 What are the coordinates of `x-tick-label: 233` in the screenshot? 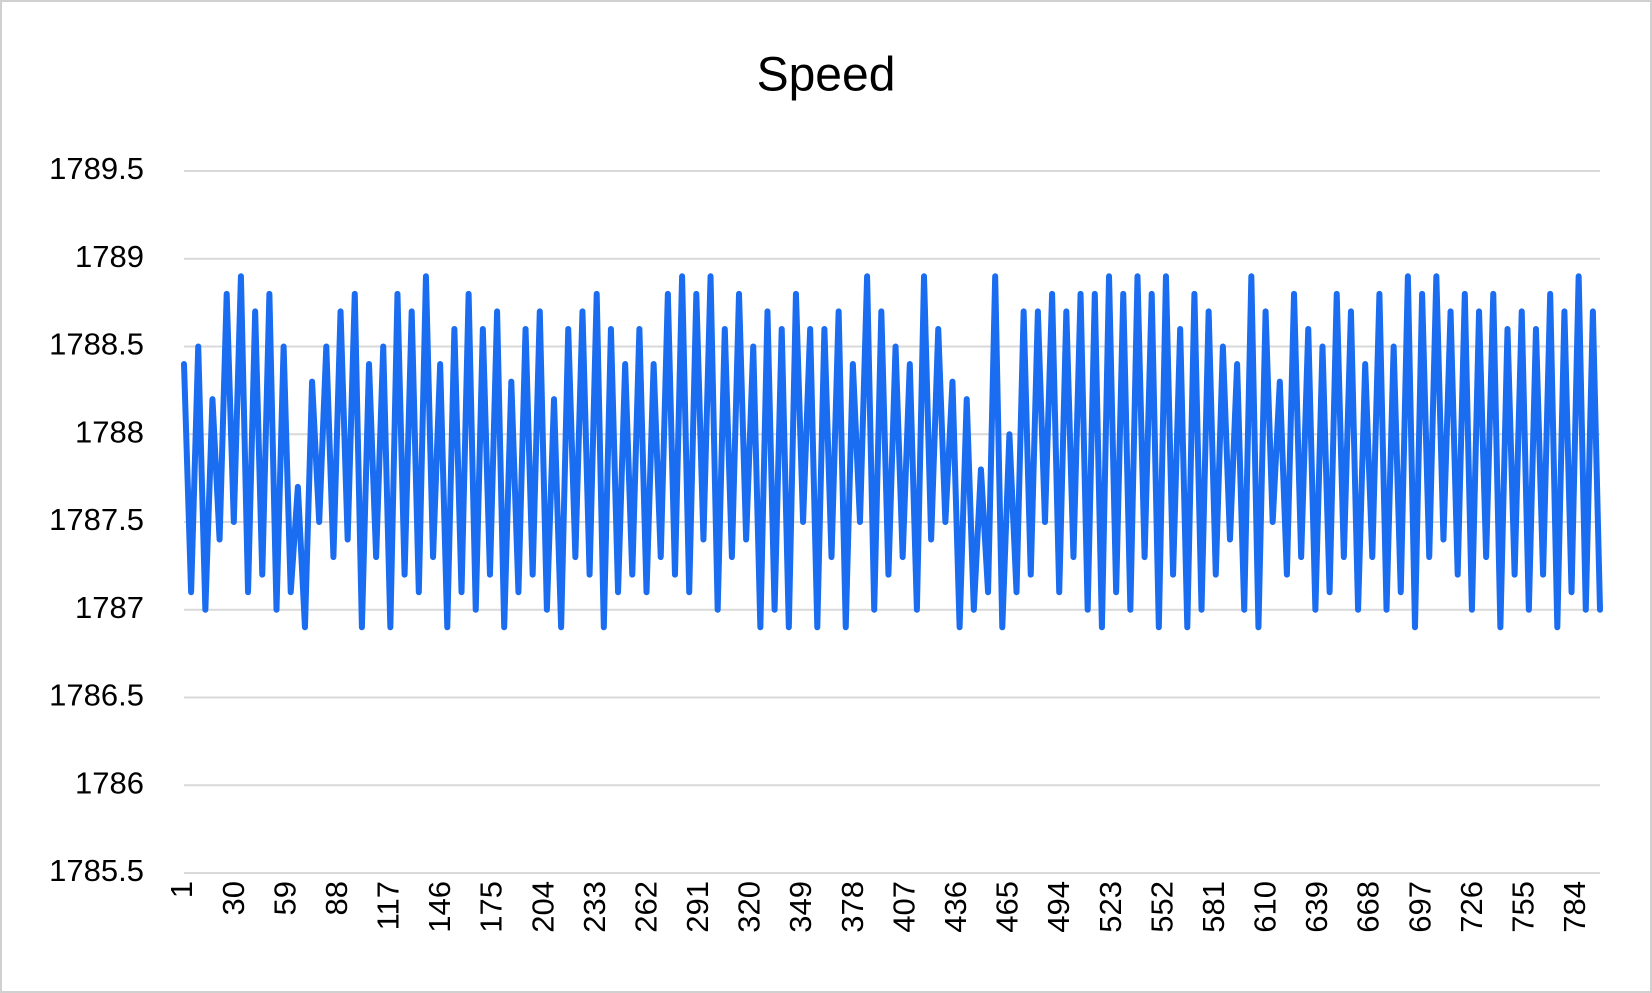 It's located at (594, 907).